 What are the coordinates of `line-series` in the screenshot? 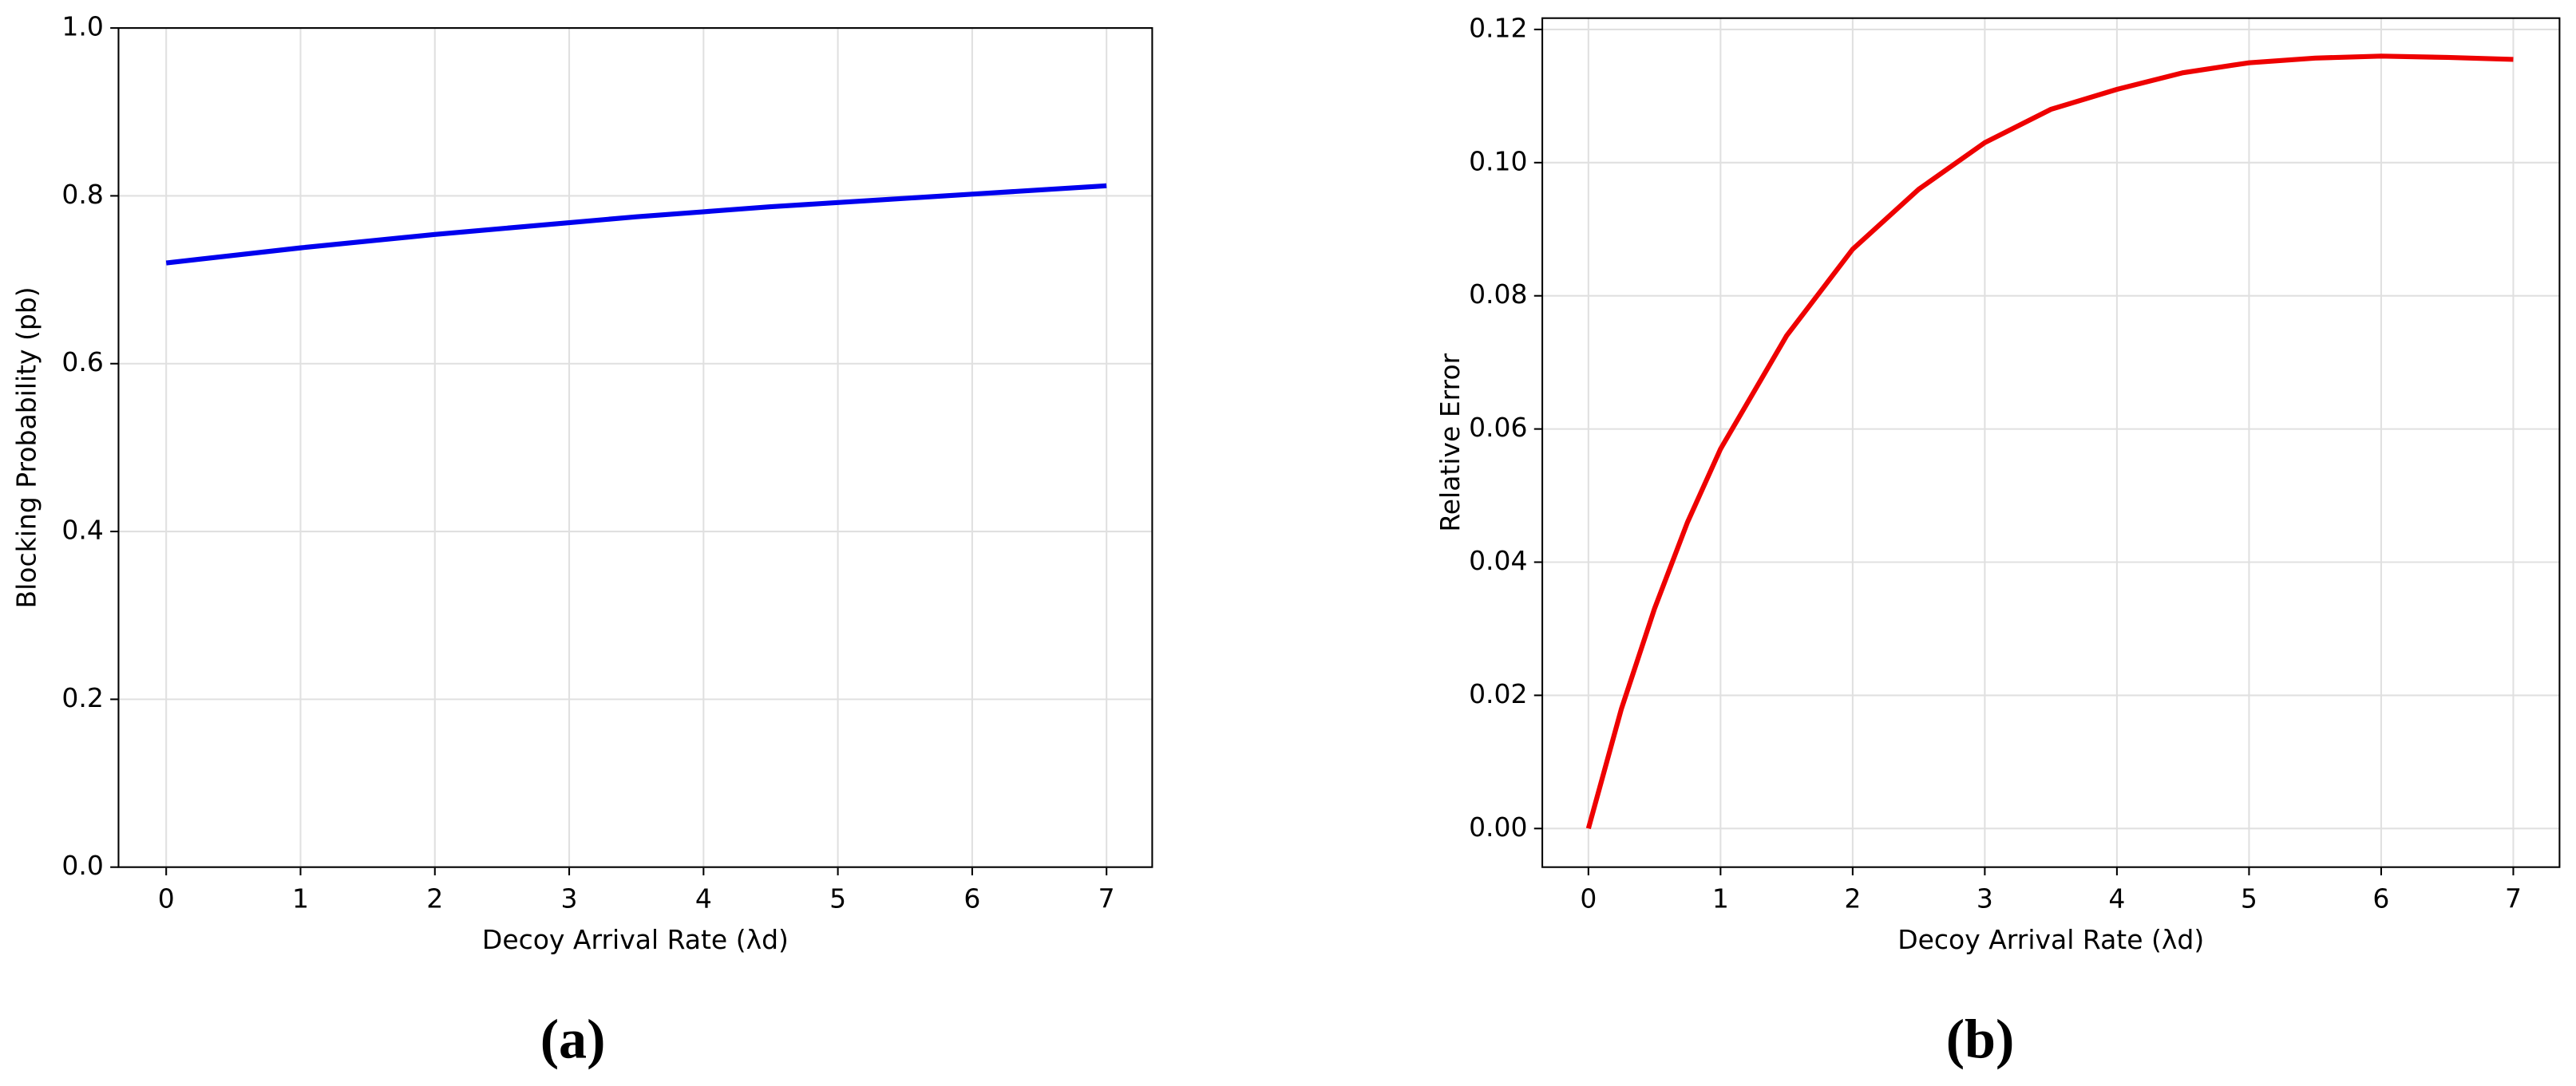 It's located at (636, 224).